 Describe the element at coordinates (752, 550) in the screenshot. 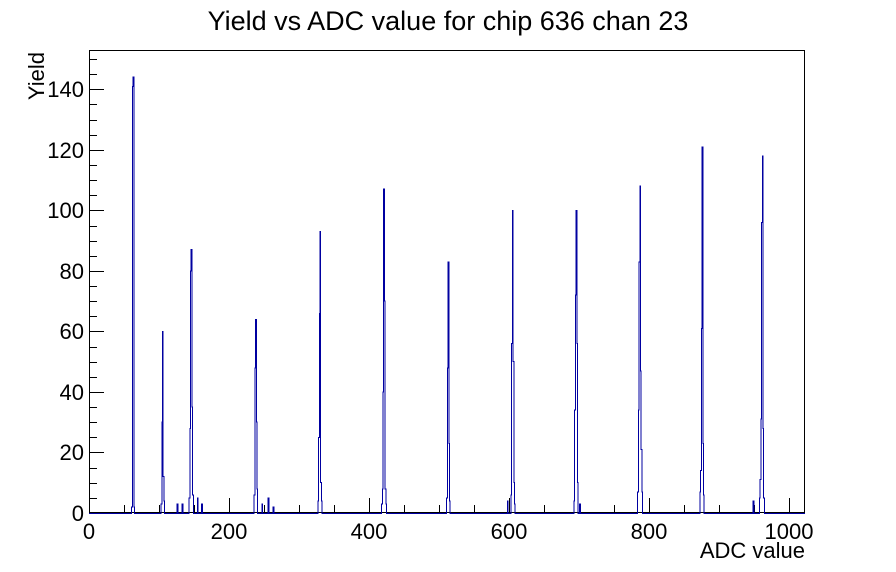

I see `x-axis-title: ADC value` at that location.